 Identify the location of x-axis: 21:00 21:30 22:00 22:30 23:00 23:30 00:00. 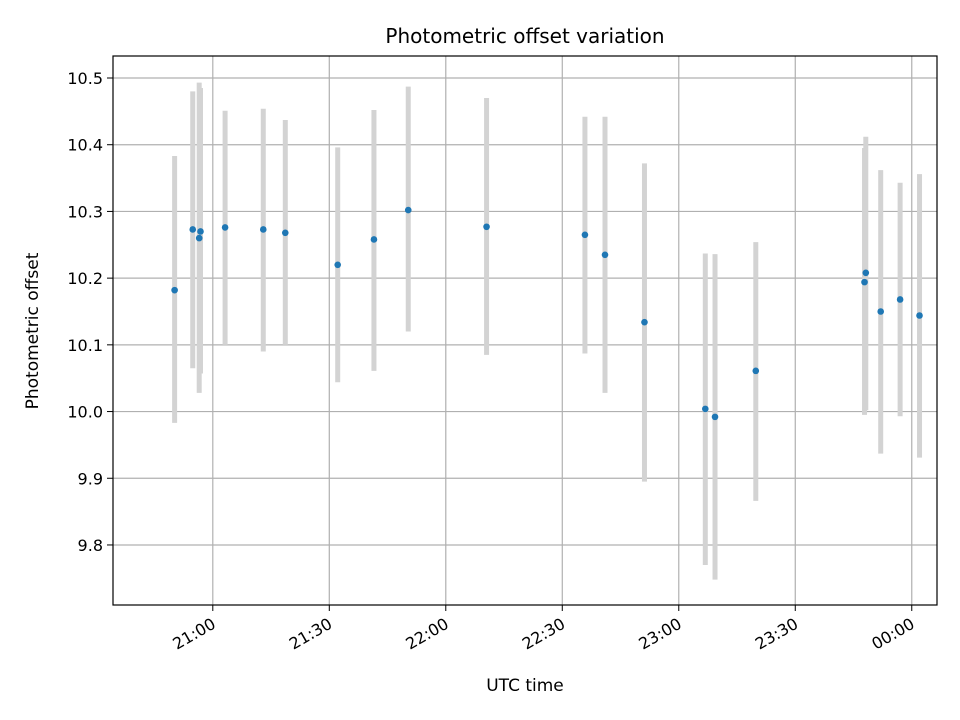
(543, 629).